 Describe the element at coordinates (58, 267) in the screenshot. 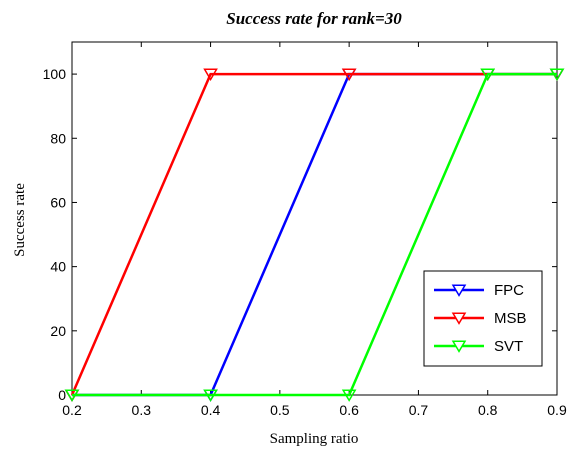

I see `y-tick-label: 40` at that location.